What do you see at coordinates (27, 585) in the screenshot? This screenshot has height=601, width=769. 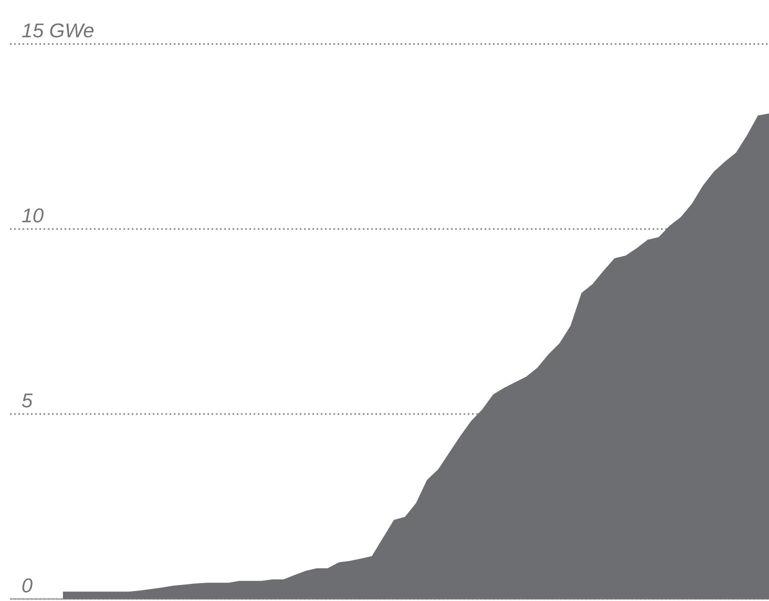 I see `y-tick-label: 0` at bounding box center [27, 585].